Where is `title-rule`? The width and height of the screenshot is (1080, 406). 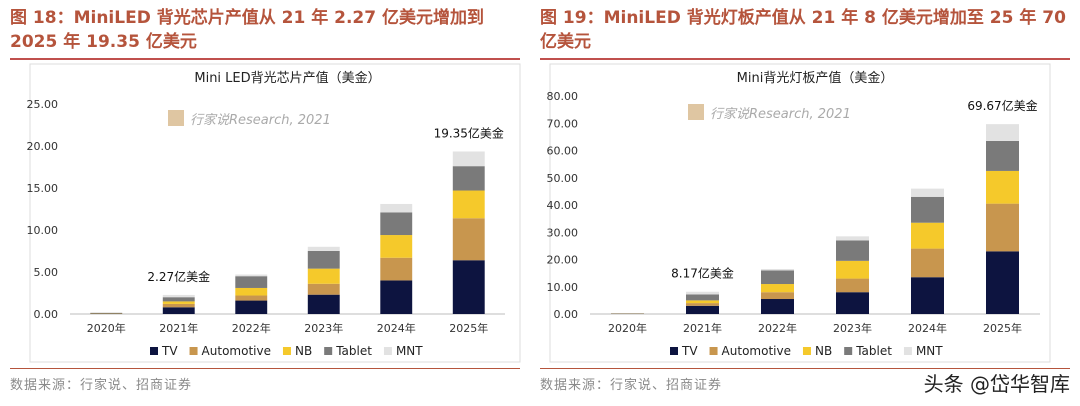 title-rule is located at coordinates (805, 59).